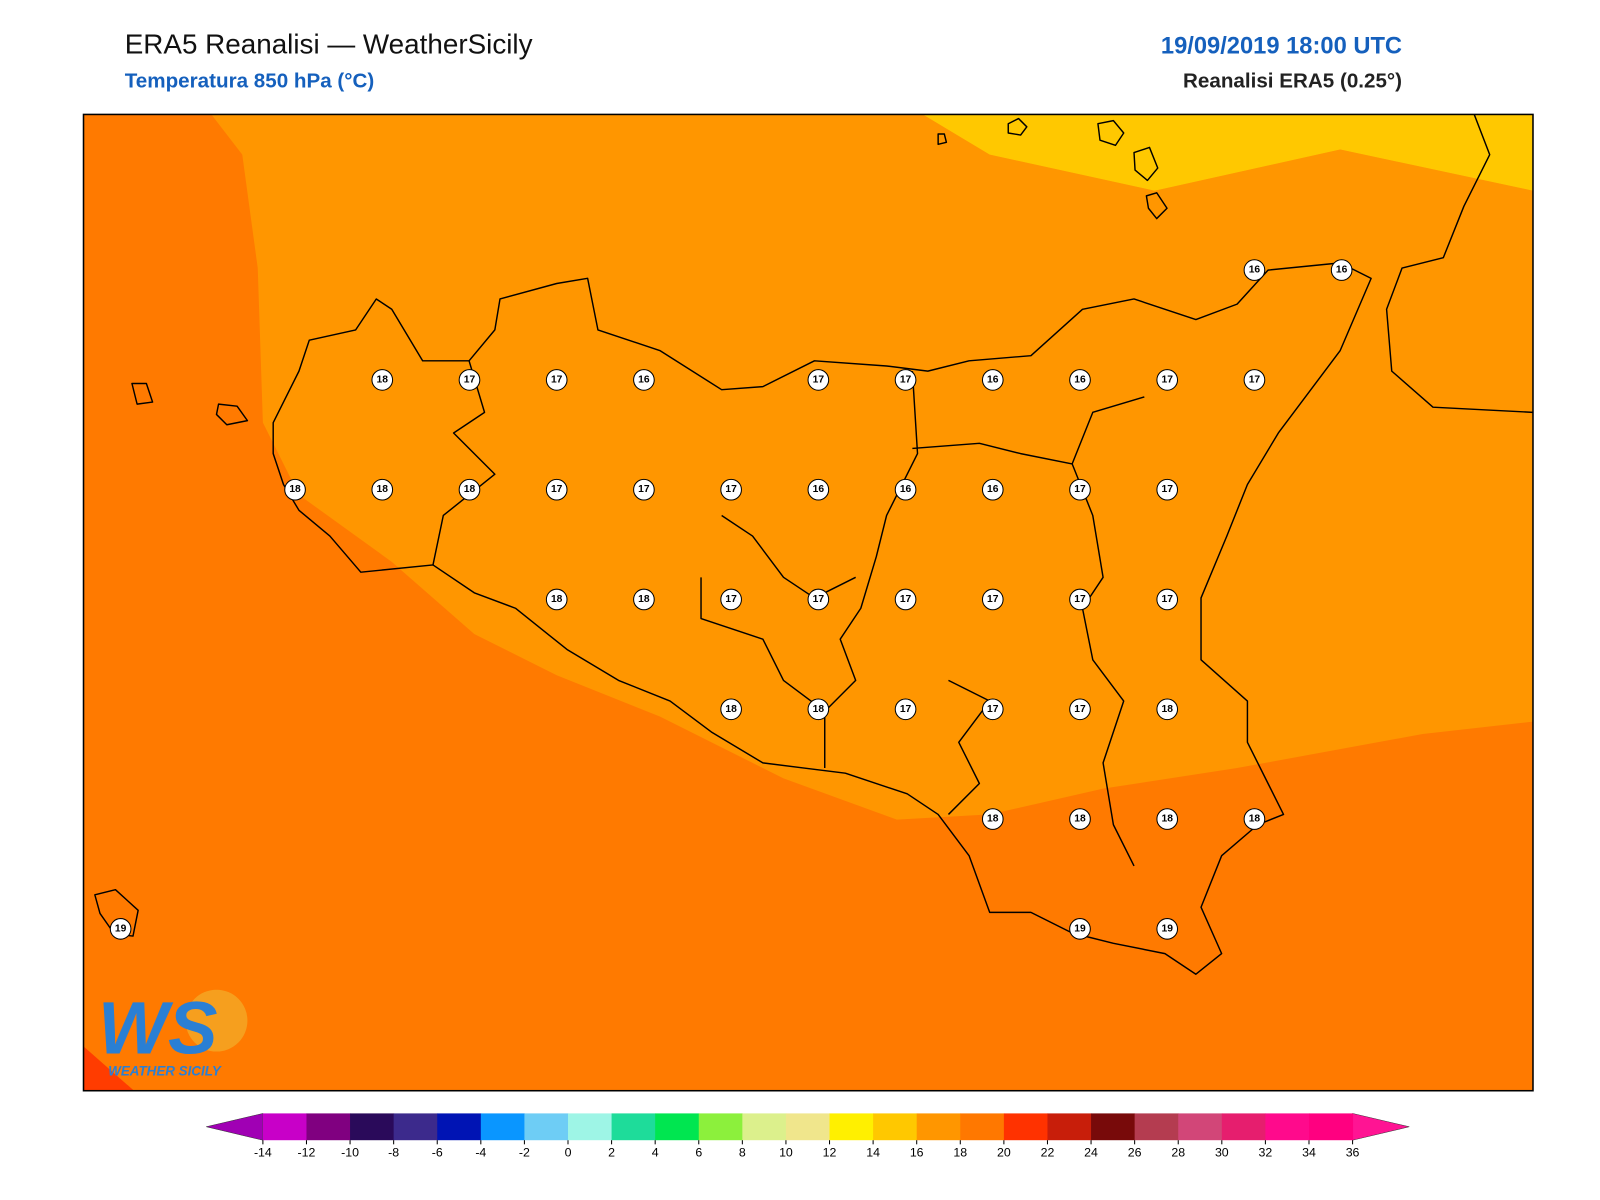  I want to click on colorbar-tick-label: 10, so click(786, 1153).